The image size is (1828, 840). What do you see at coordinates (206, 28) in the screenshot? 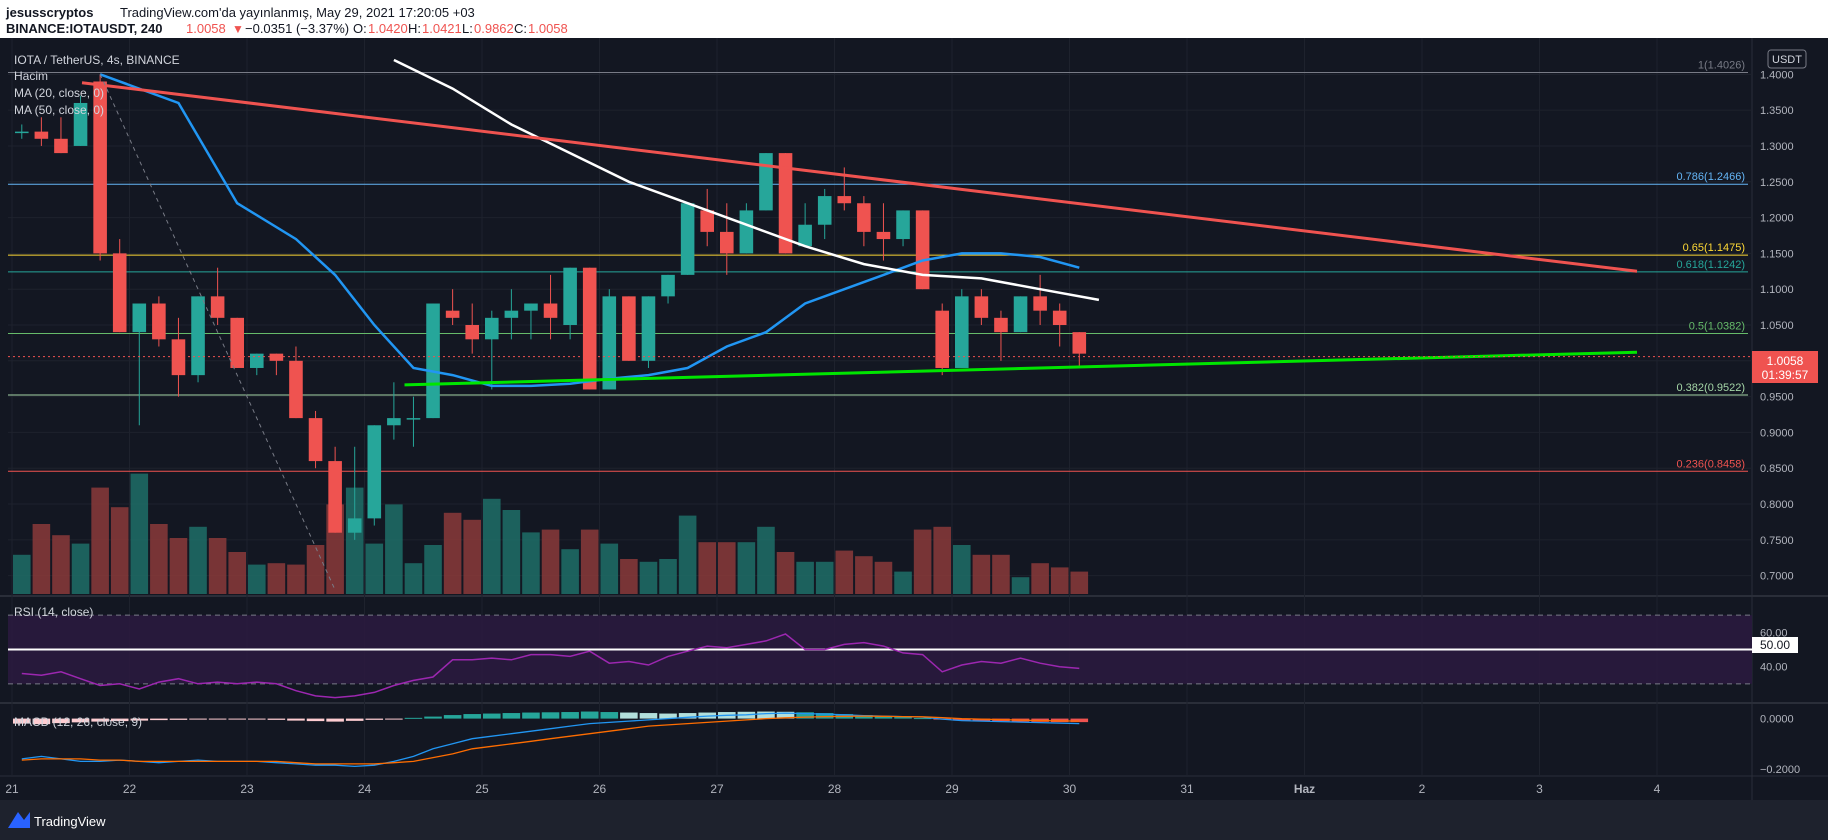
I see `header-price: 1.0058` at bounding box center [206, 28].